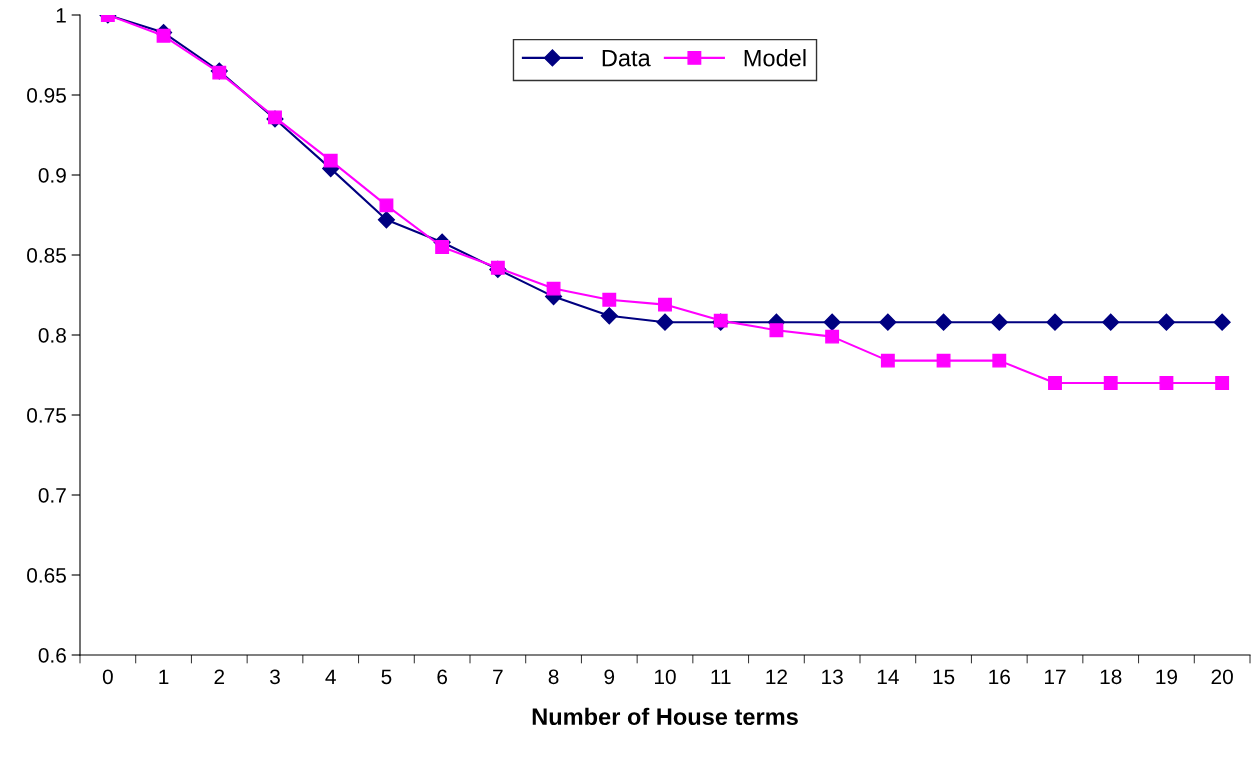 This screenshot has width=1251, height=759. Describe the element at coordinates (164, 676) in the screenshot. I see `x-tick-label: 1` at that location.